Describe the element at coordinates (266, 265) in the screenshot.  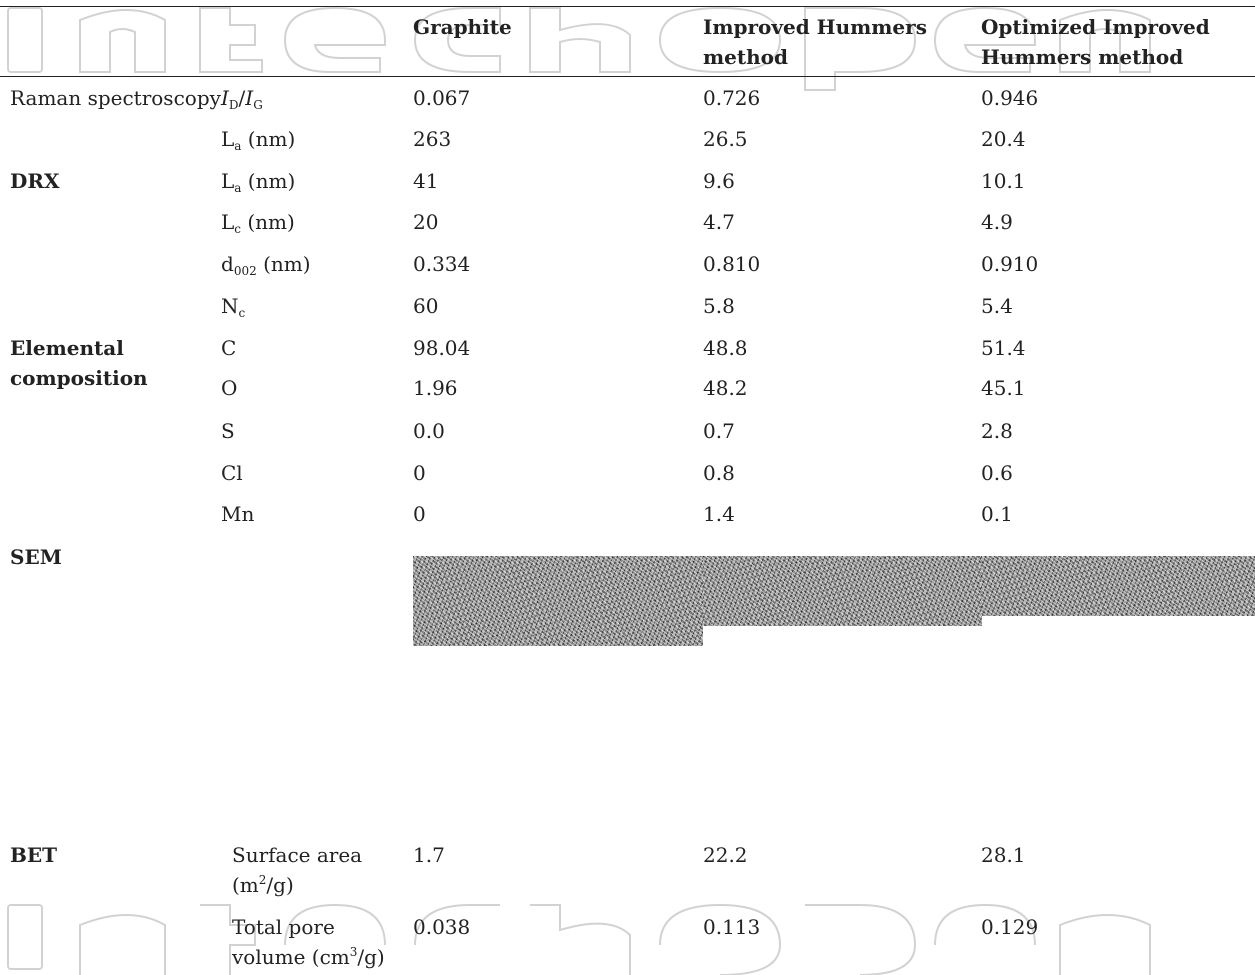
I see `param-d002: d002 (nm)` at that location.